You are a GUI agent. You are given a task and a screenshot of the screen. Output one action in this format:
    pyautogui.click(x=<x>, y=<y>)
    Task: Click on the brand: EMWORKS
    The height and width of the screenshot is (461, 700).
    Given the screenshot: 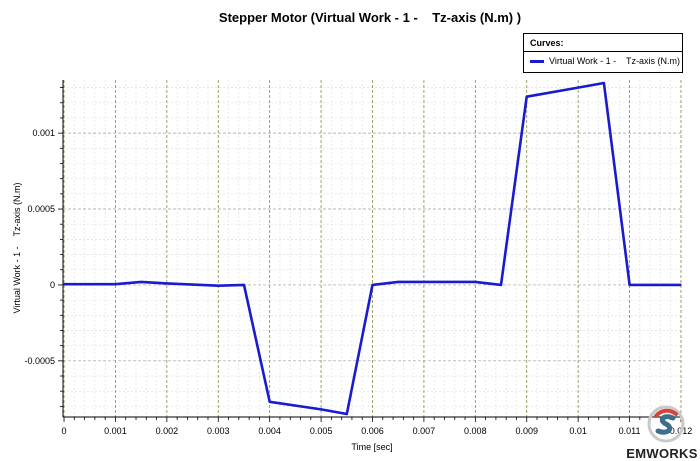 What is the action you would take?
    pyautogui.click(x=662, y=432)
    